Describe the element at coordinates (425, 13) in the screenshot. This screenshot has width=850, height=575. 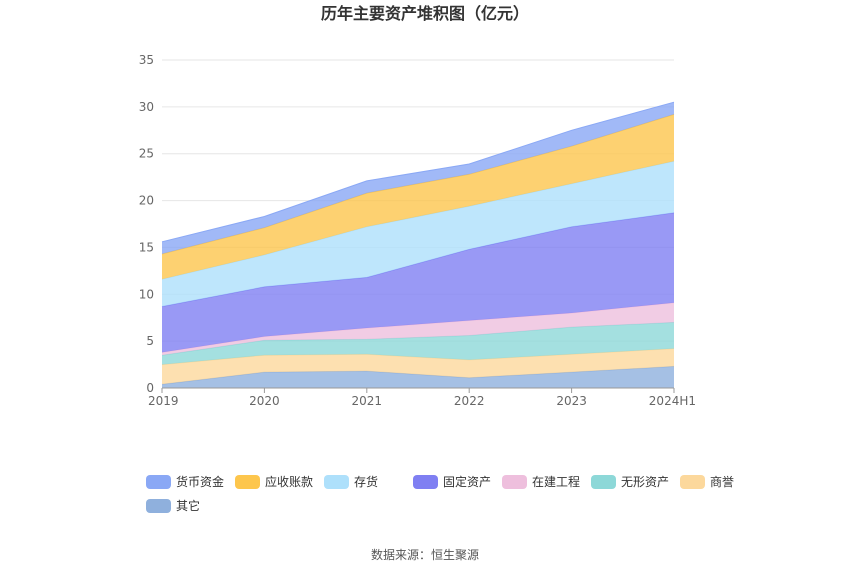
I see `chart-title: 历年主要资产堆积图（亿元）` at that location.